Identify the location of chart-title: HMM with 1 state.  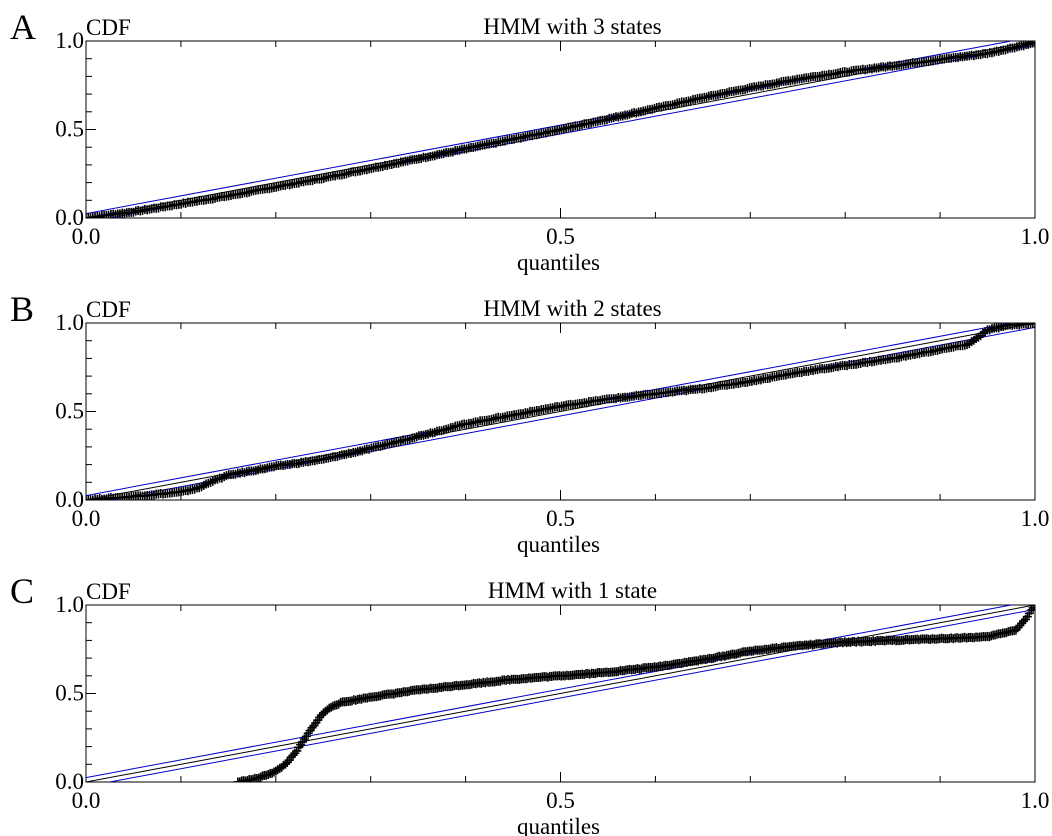
(572, 590).